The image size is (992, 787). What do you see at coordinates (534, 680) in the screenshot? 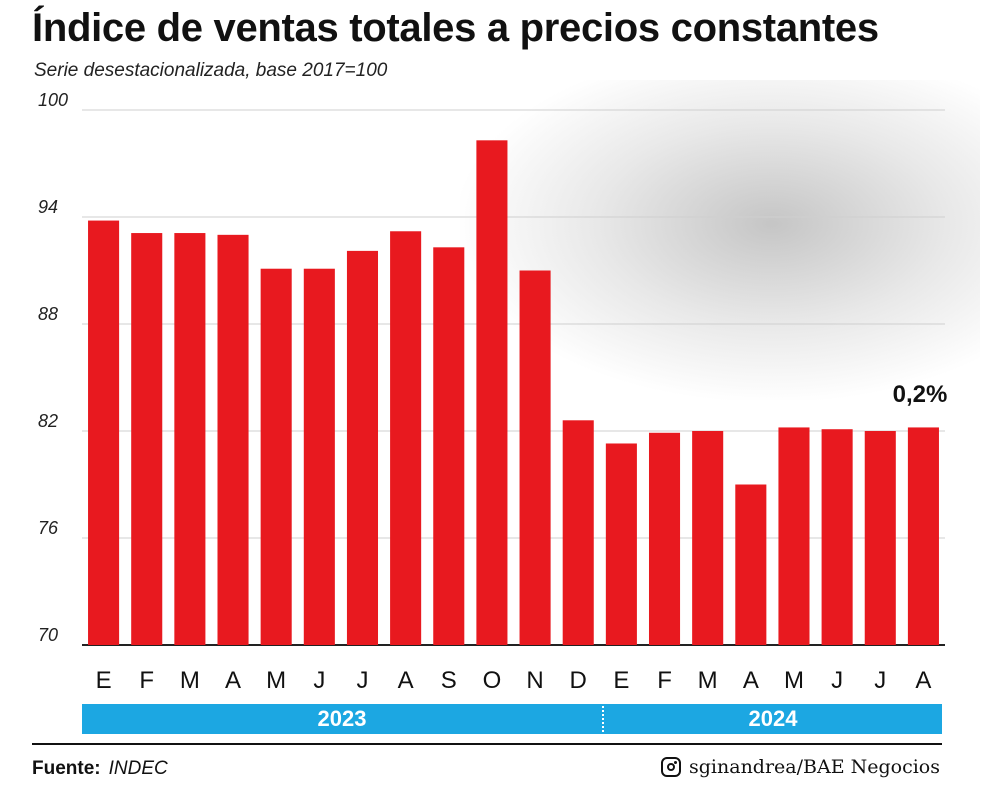
I see `x-tick-label: N` at bounding box center [534, 680].